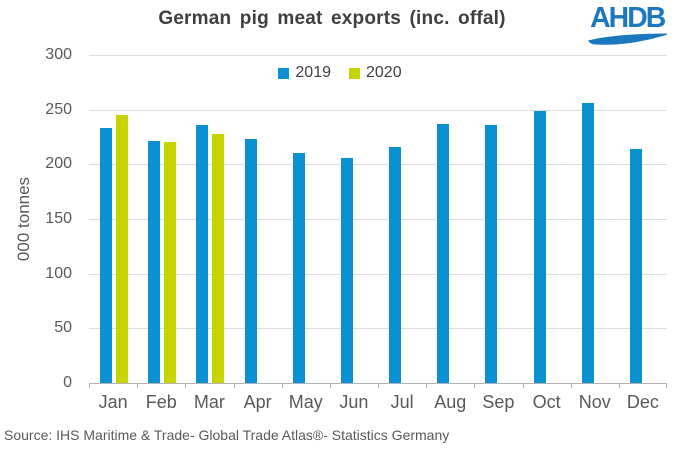 The height and width of the screenshot is (454, 680). What do you see at coordinates (106, 255) in the screenshot?
I see `bar-2019-jan` at bounding box center [106, 255].